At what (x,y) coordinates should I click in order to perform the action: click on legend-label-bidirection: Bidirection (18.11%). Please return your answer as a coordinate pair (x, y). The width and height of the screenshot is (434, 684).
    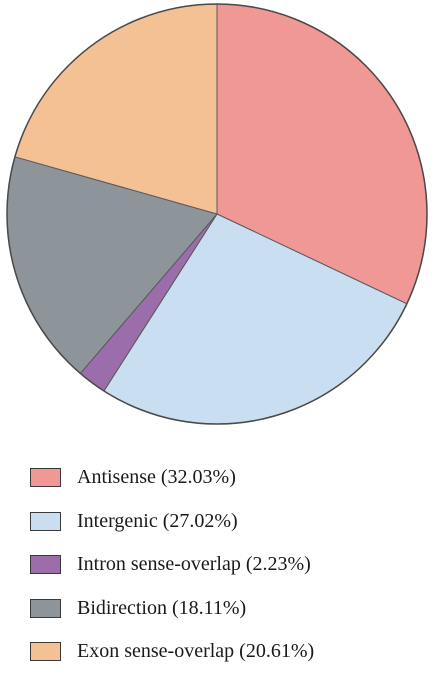
    Looking at the image, I should click on (162, 607).